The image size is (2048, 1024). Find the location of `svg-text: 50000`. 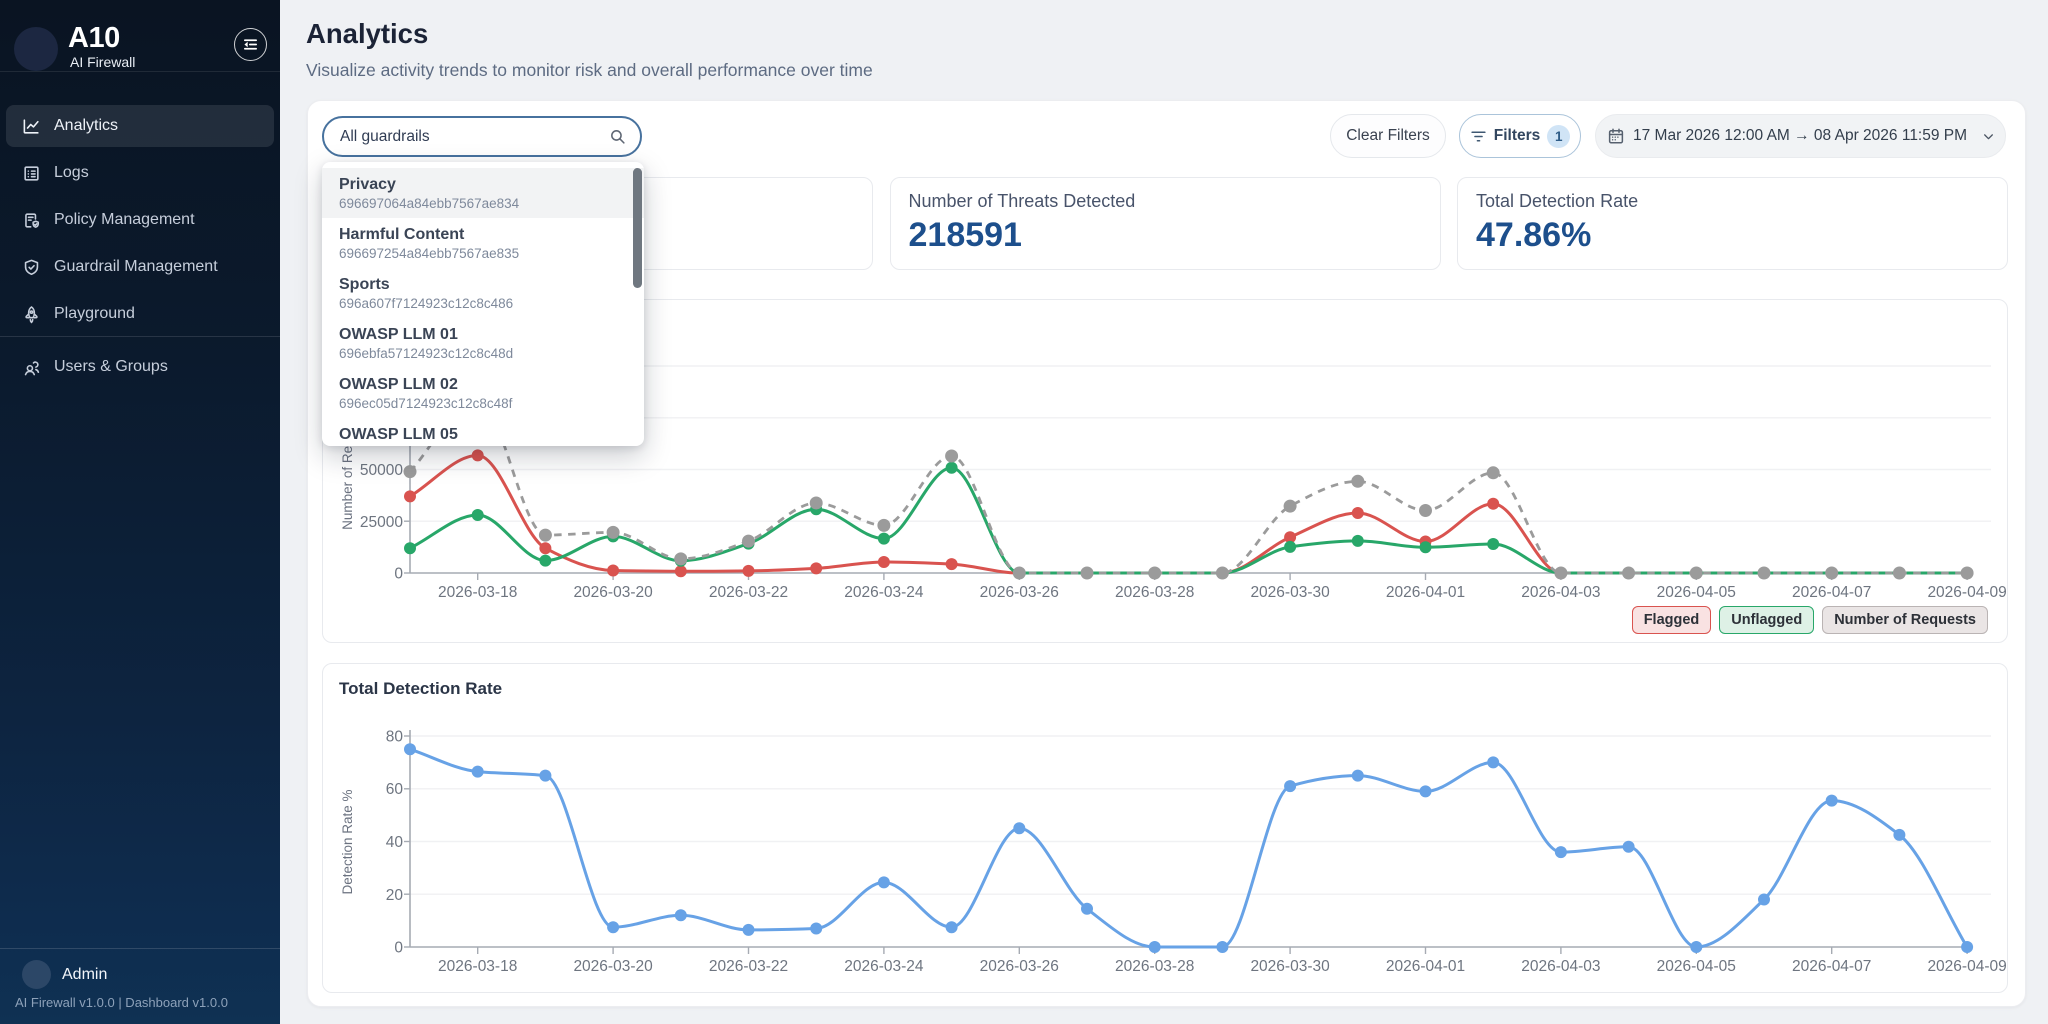

svg-text: 50000 is located at coordinates (381, 470).